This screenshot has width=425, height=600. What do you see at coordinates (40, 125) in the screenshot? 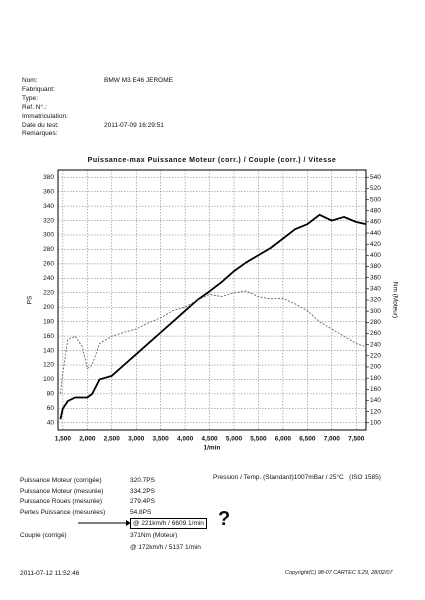
I see `field-label: Date du test:` at bounding box center [40, 125].